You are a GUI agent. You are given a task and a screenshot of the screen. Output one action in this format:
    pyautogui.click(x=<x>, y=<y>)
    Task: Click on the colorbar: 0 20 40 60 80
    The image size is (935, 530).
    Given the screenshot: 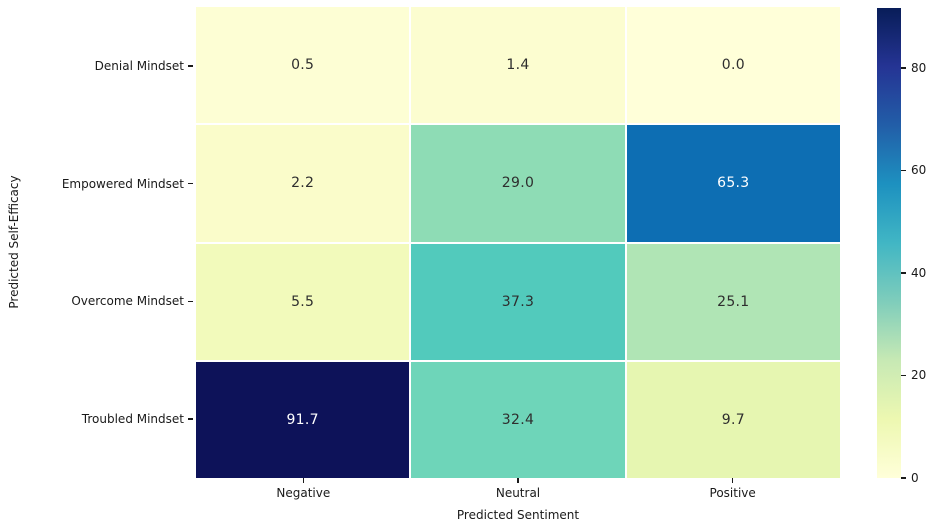 What is the action you would take?
    pyautogui.click(x=901, y=246)
    